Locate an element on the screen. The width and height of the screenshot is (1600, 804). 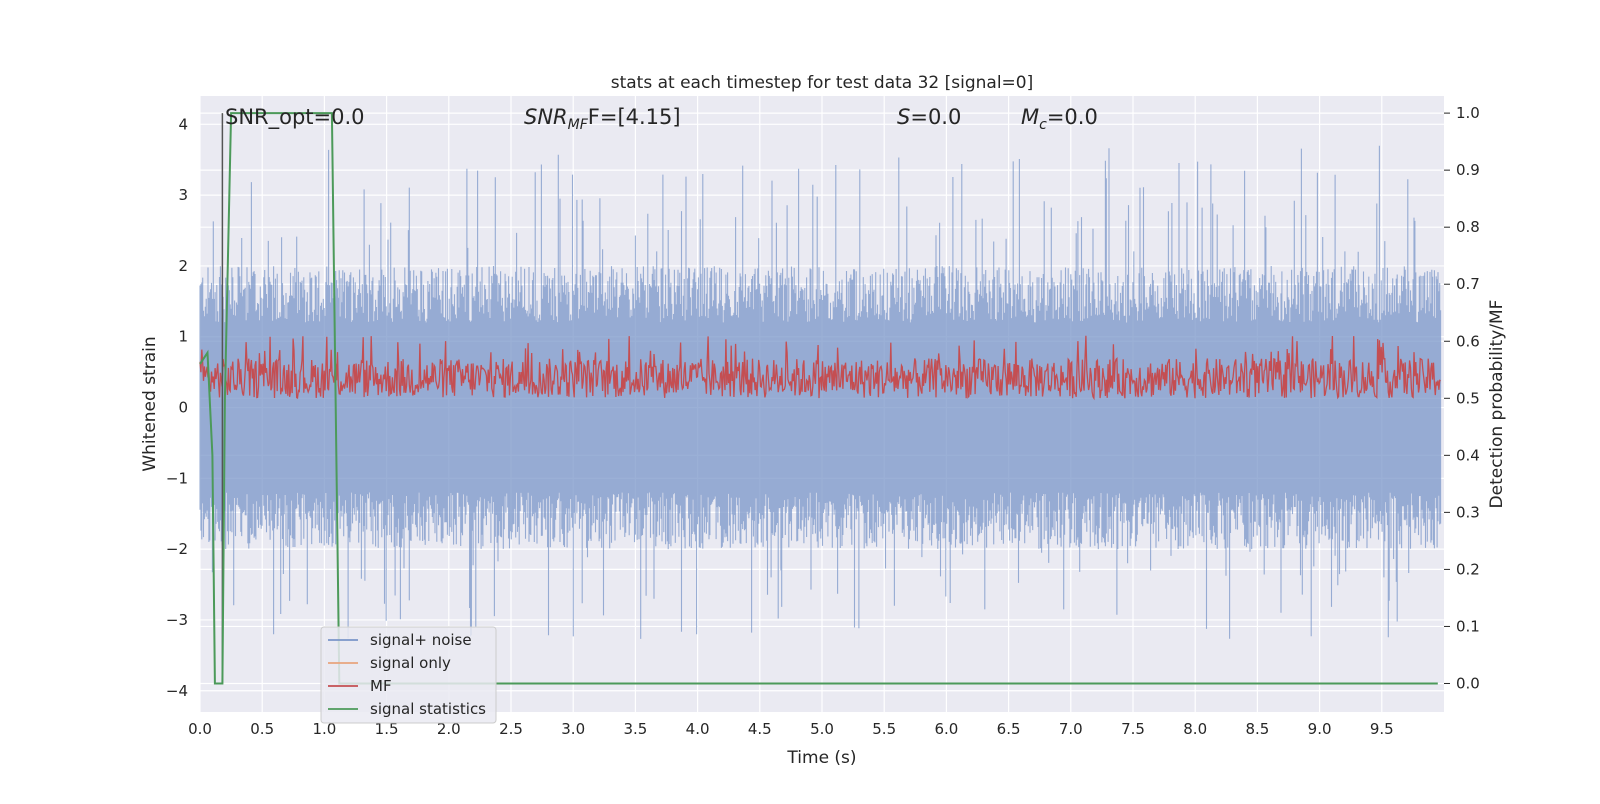
legend-label-mf: MF is located at coordinates (381, 686).